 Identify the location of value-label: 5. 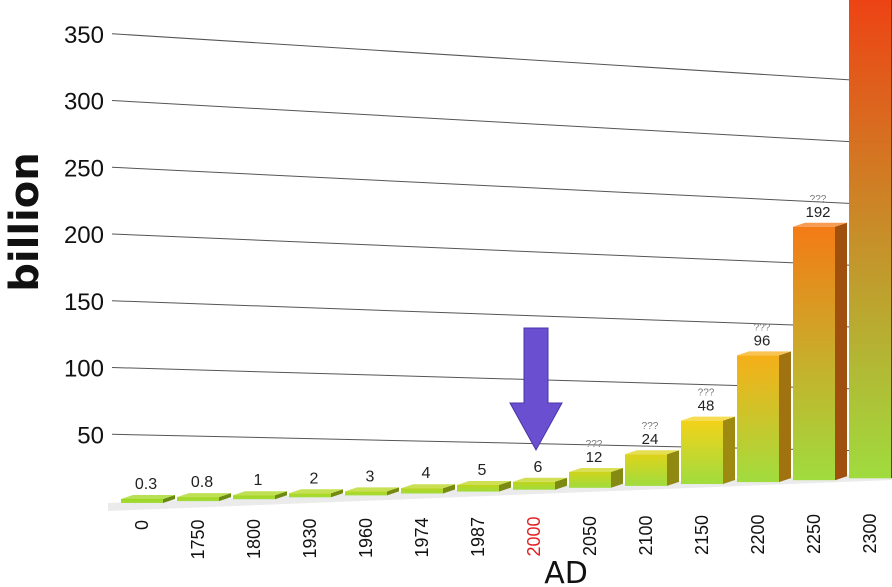
(482, 470).